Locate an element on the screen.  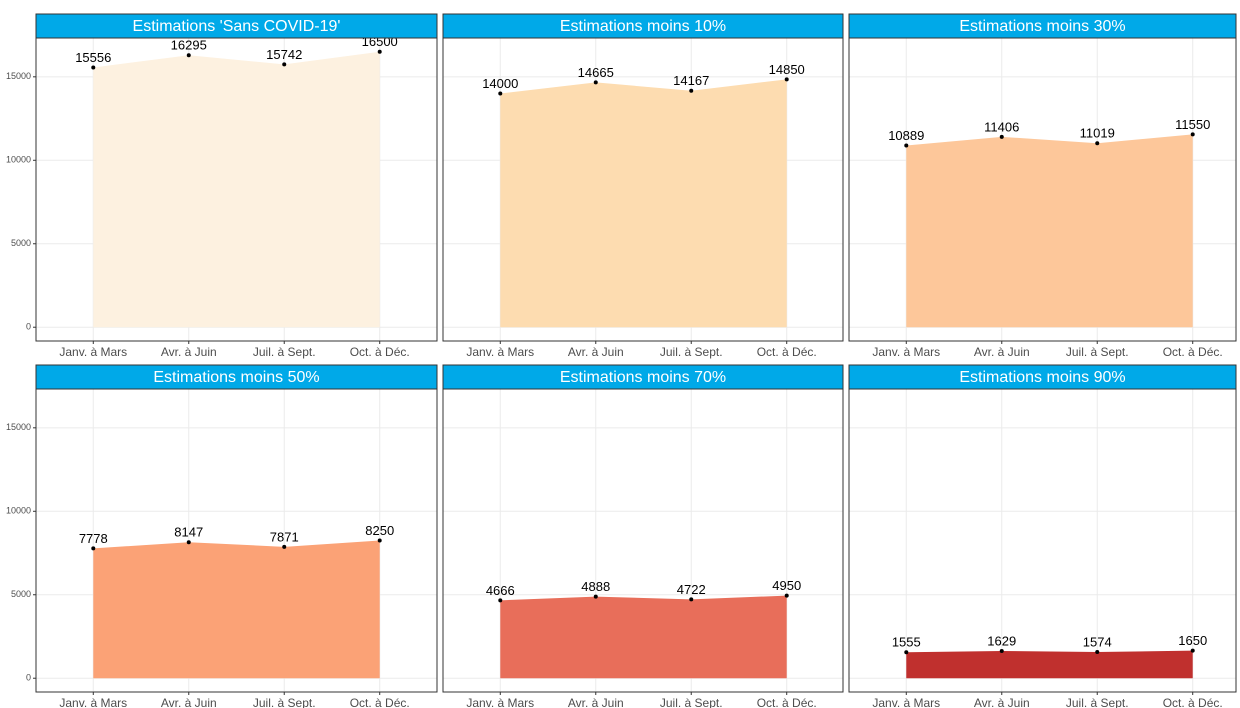
data-label: 14000 is located at coordinates (500, 83).